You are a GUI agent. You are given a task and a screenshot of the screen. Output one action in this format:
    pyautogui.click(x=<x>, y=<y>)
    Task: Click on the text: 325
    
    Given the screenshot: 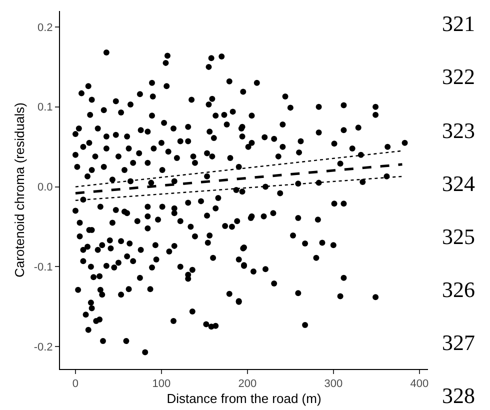 What is the action you would take?
    pyautogui.click(x=458, y=236)
    